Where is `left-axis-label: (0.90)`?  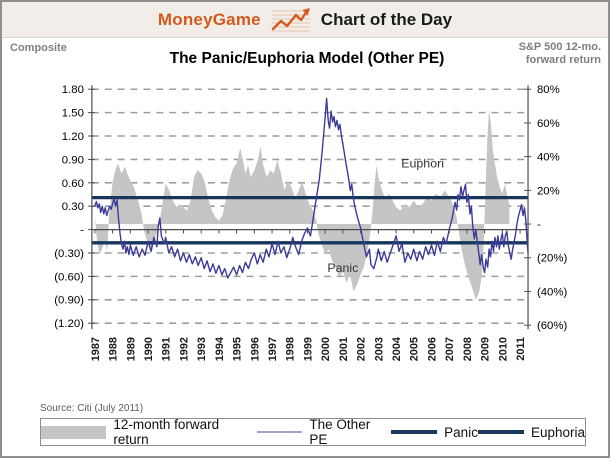
left-axis-label: (0.90) is located at coordinates (69, 301).